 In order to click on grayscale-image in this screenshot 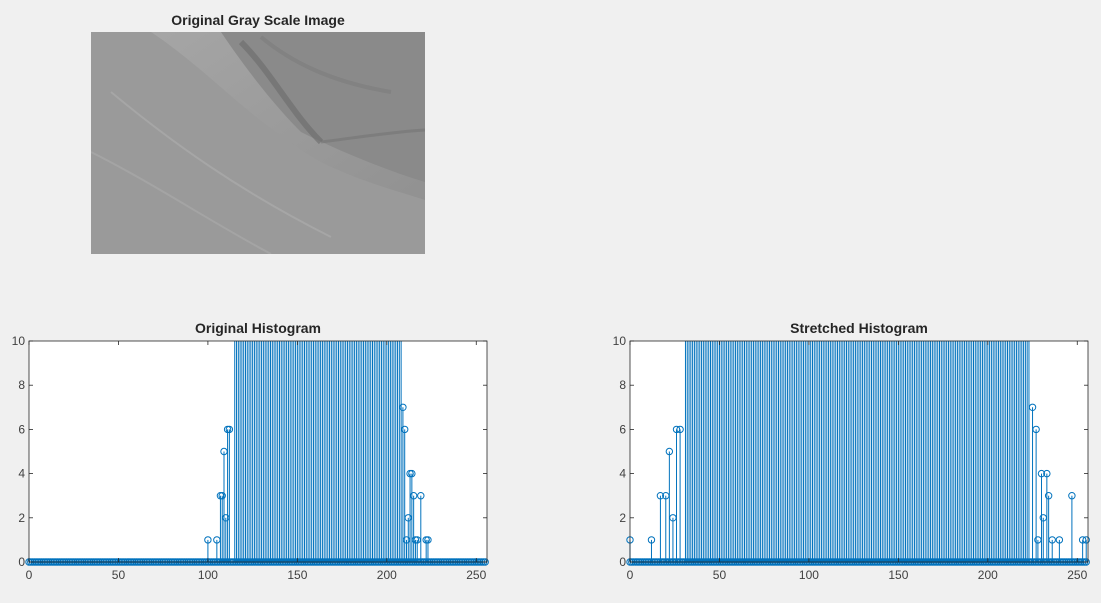, I will do `click(258, 143)`.